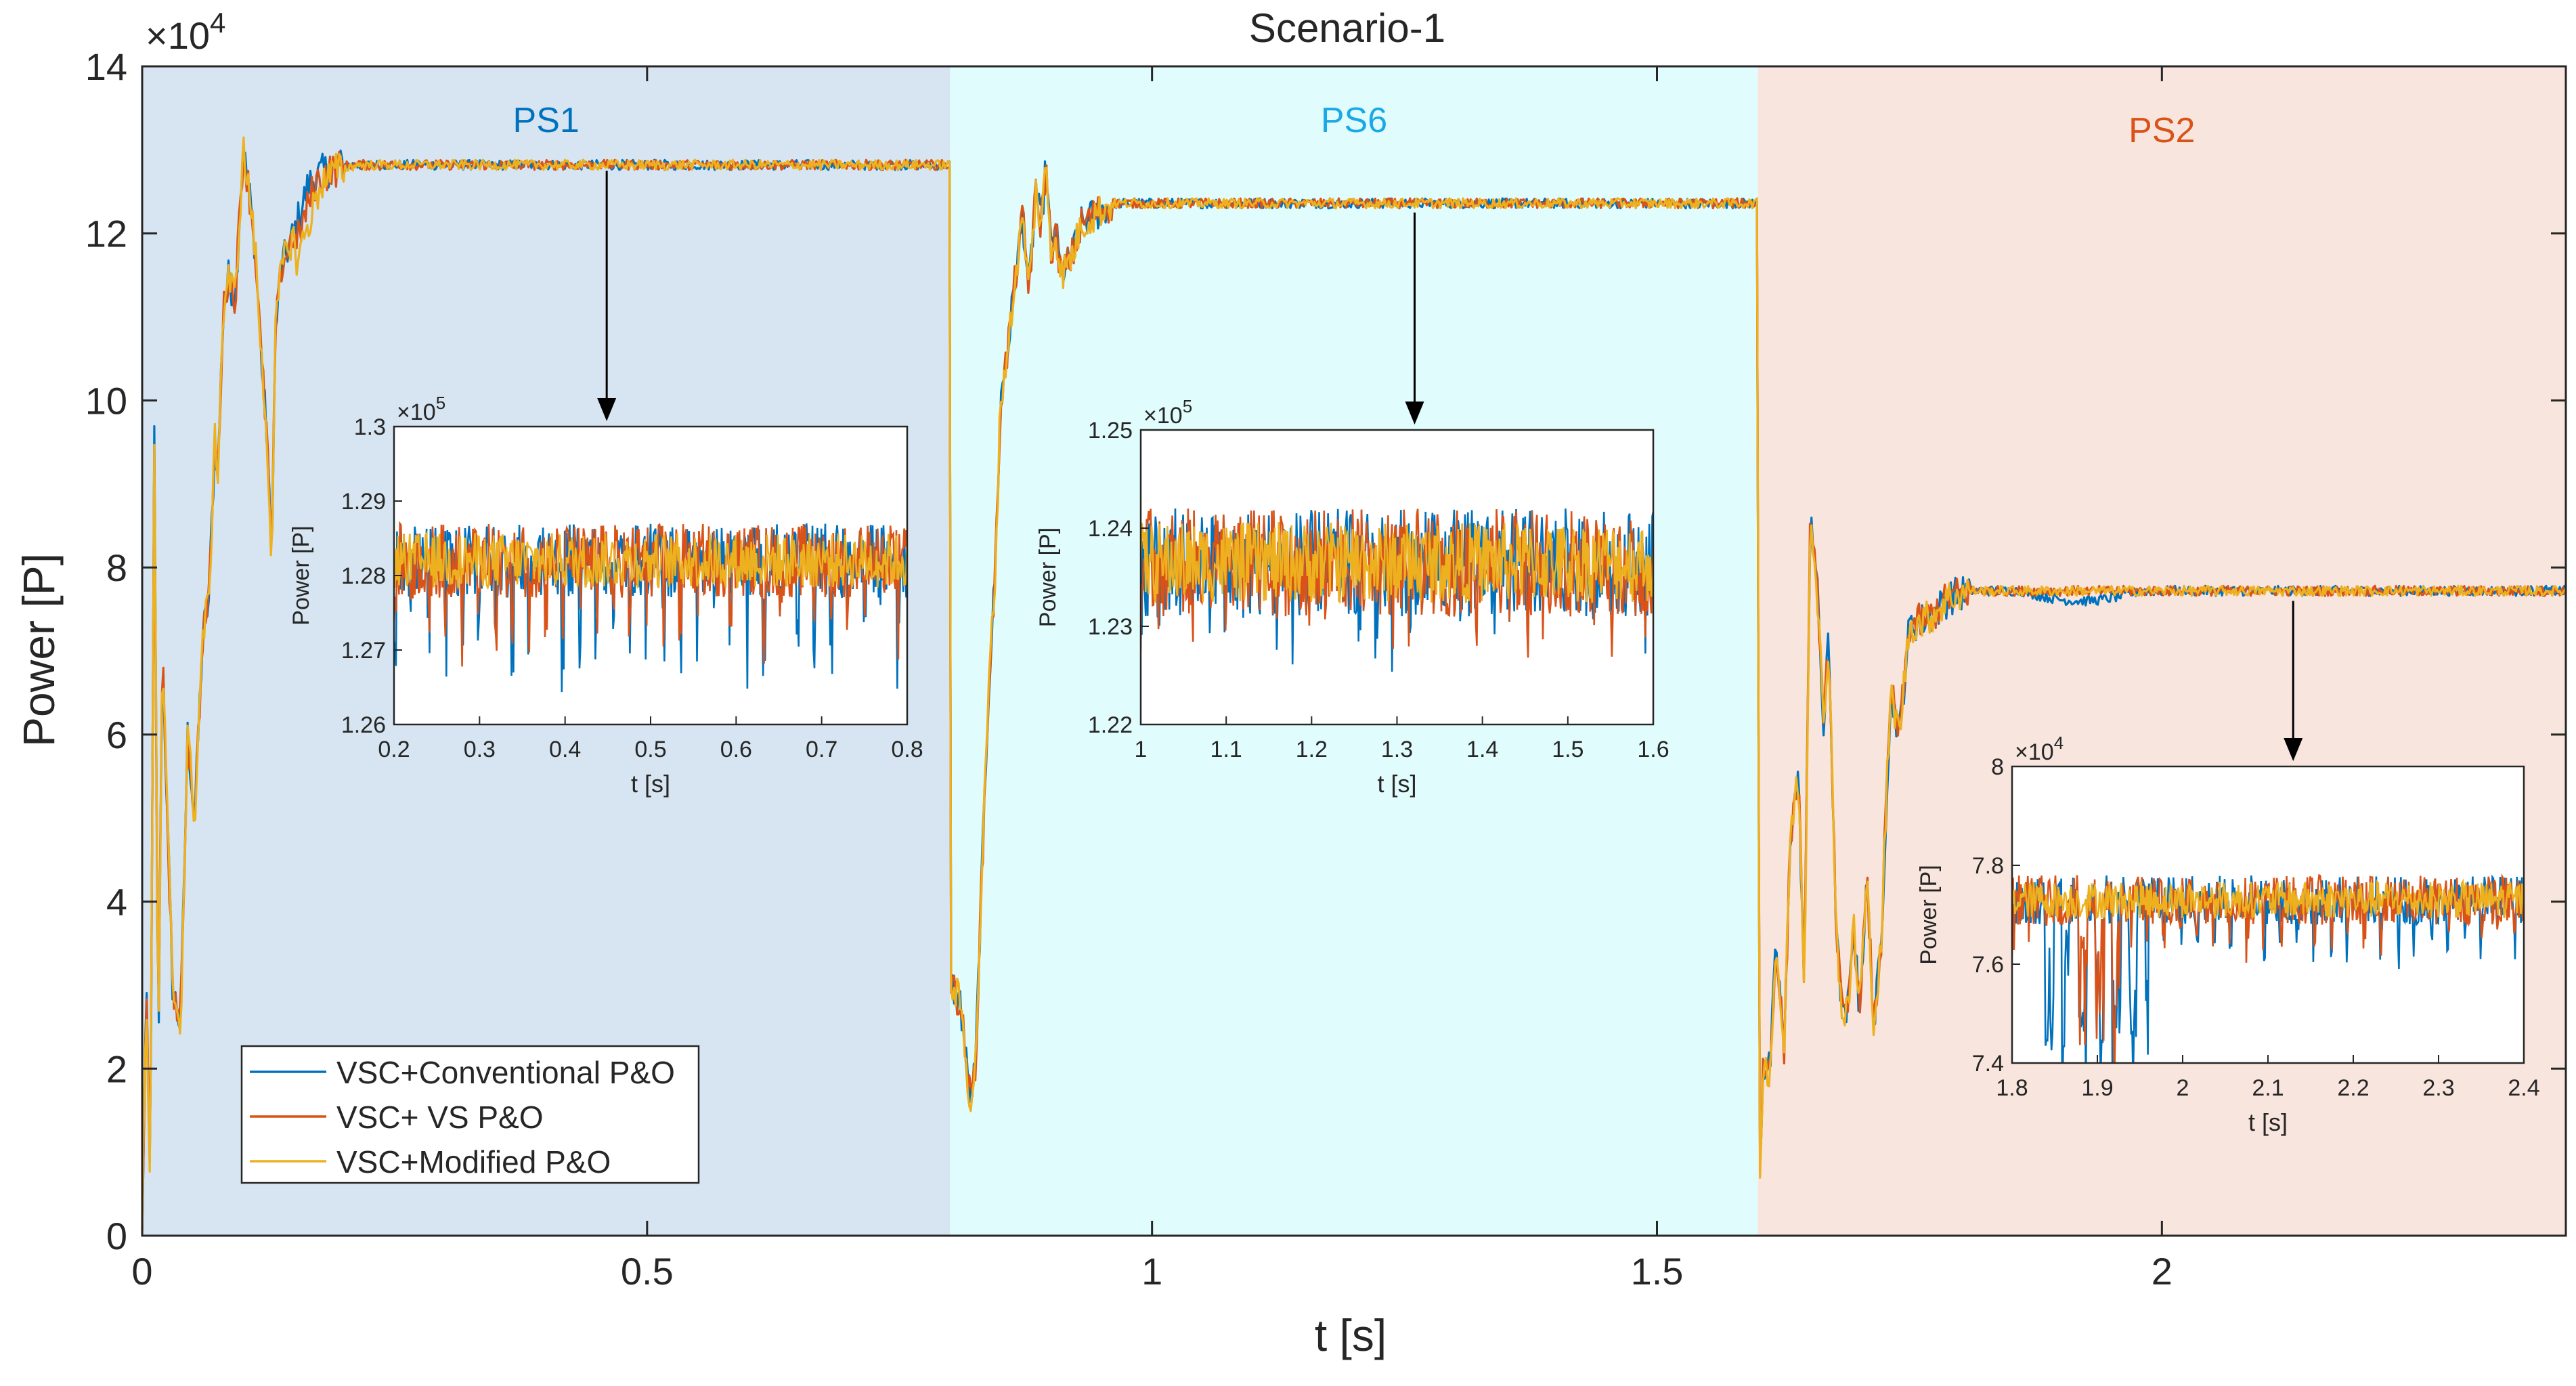  Describe the element at coordinates (116, 735) in the screenshot. I see `y-tick-label: 6` at that location.